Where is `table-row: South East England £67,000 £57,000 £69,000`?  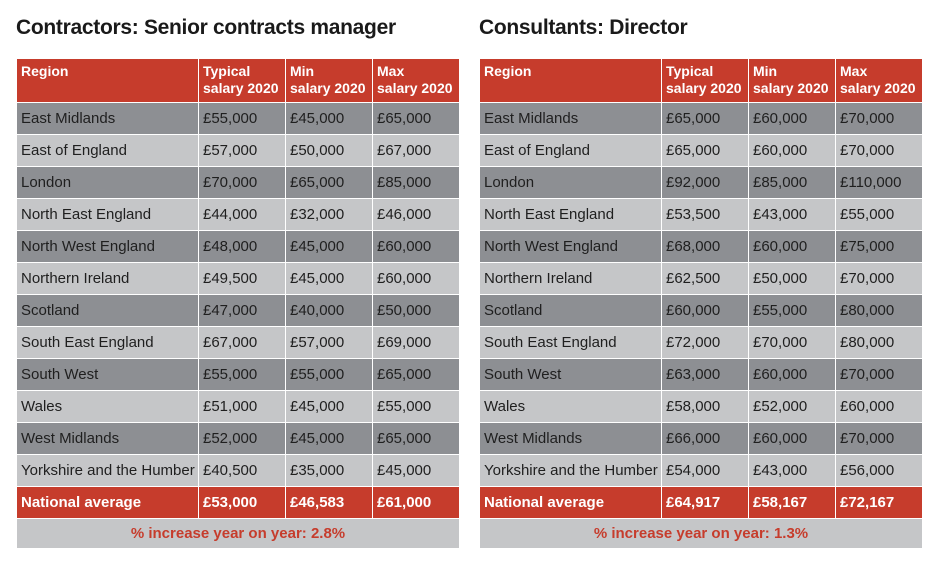
table-row: South East England £67,000 £57,000 £69,000 is located at coordinates (238, 342).